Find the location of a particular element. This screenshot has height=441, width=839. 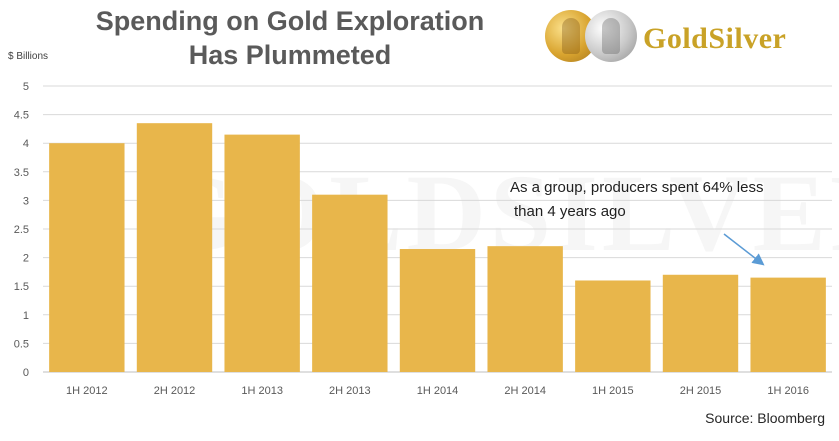

y-tick-label: 3.5 is located at coordinates (21, 173).